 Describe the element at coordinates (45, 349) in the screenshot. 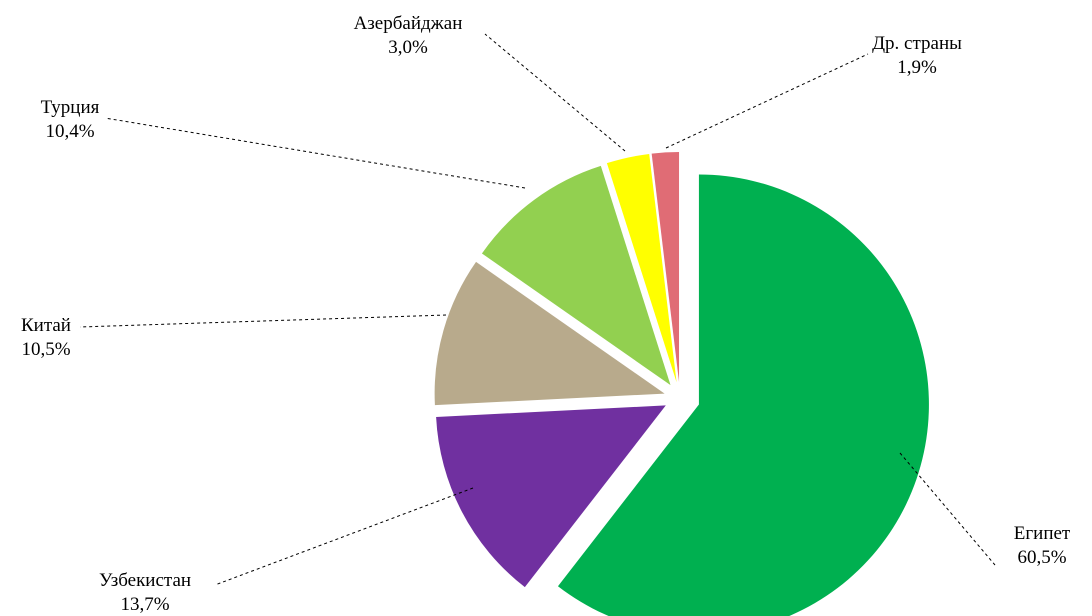

I see `slice-label-value: 10,5%` at that location.